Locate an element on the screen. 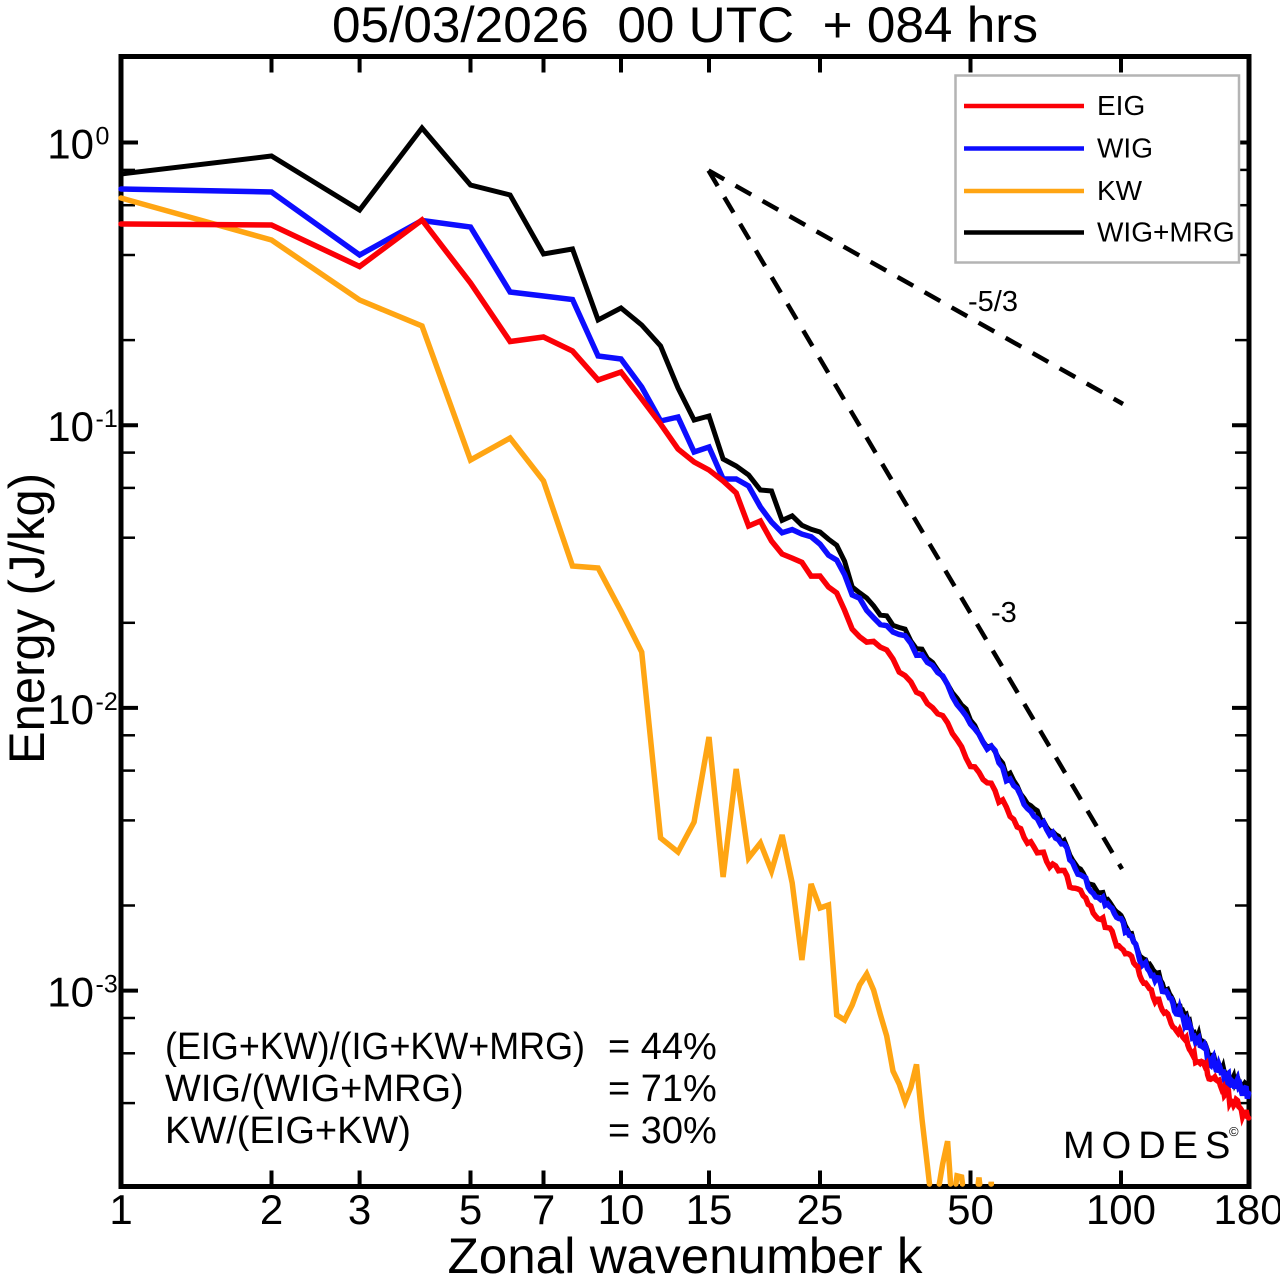 This screenshot has width=1280, height=1281. svg-text: KW/(EIG+KW) is located at coordinates (288, 1131).